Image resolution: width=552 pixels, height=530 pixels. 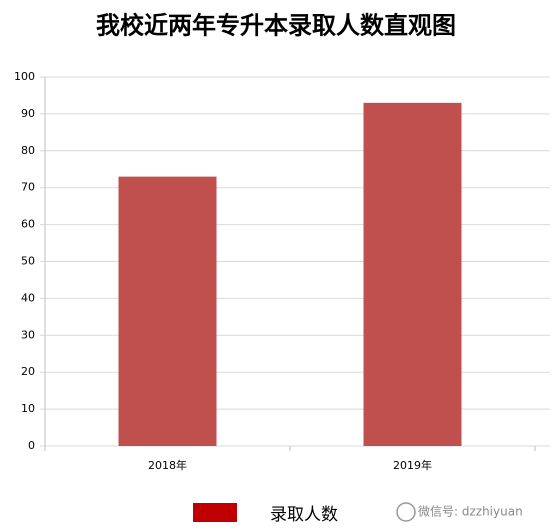 I want to click on y-tick-label: 0, so click(x=31, y=445).